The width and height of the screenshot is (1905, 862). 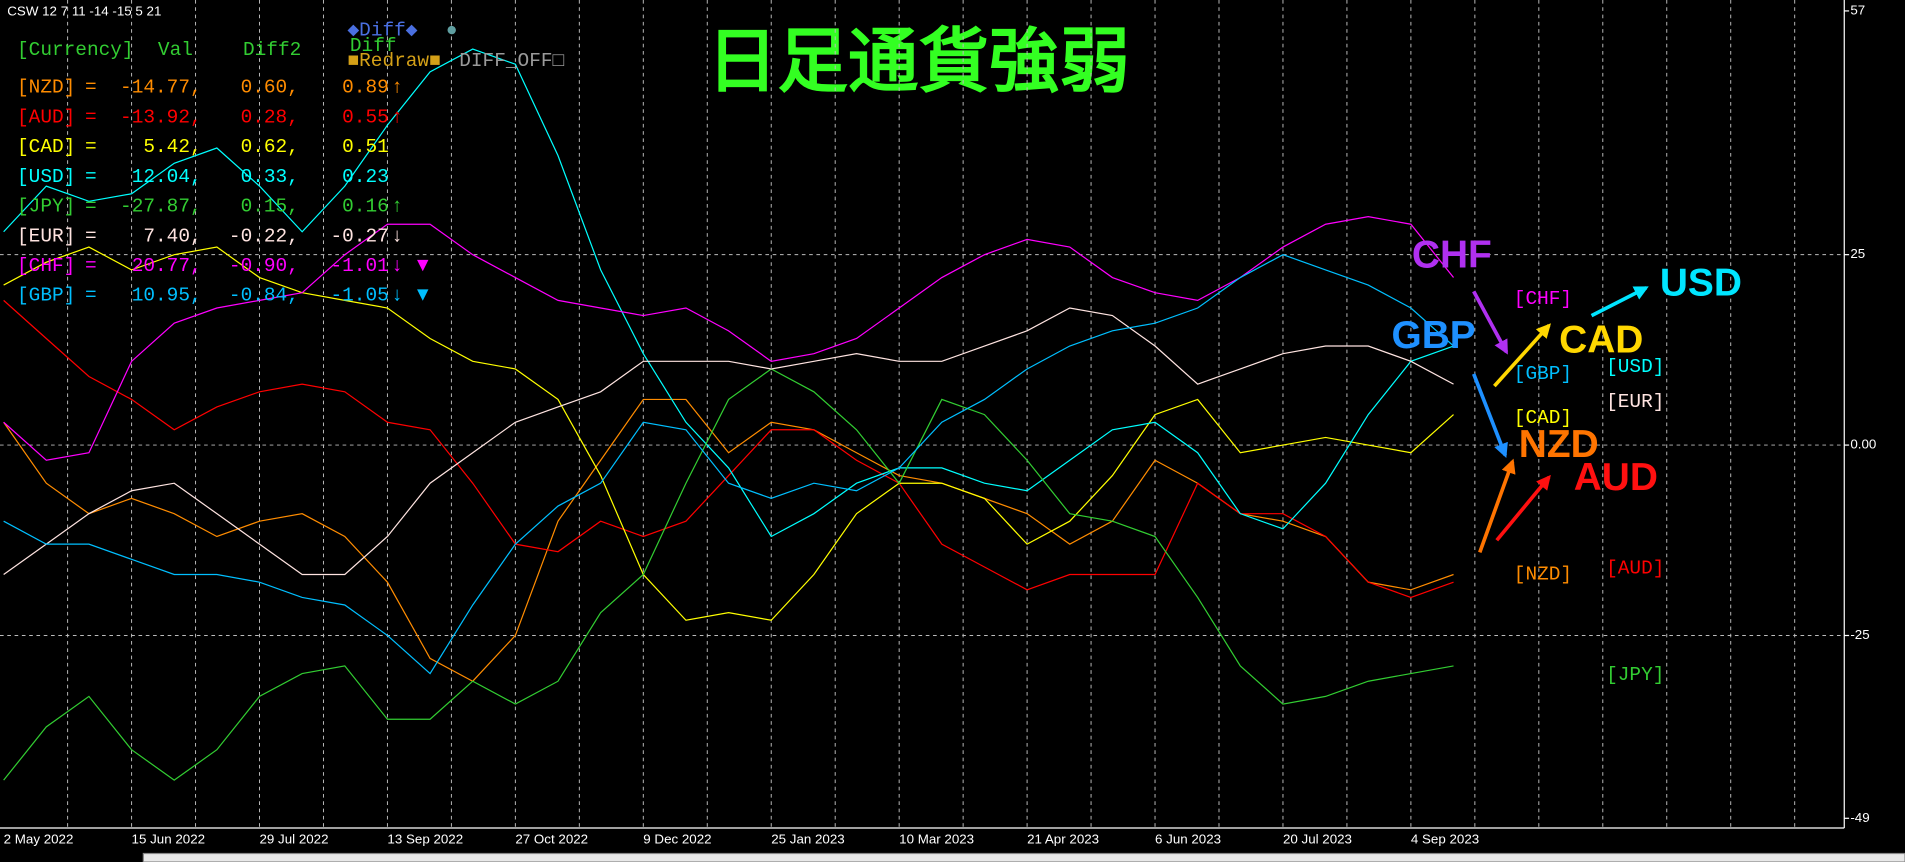 I want to click on scrollbar, so click(x=1023, y=857).